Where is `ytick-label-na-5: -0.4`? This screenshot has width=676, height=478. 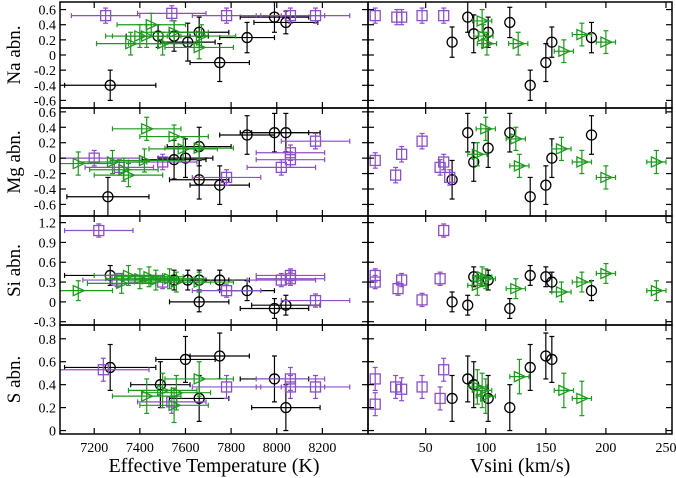
ytick-label-na-5: -0.4 is located at coordinates (45, 86).